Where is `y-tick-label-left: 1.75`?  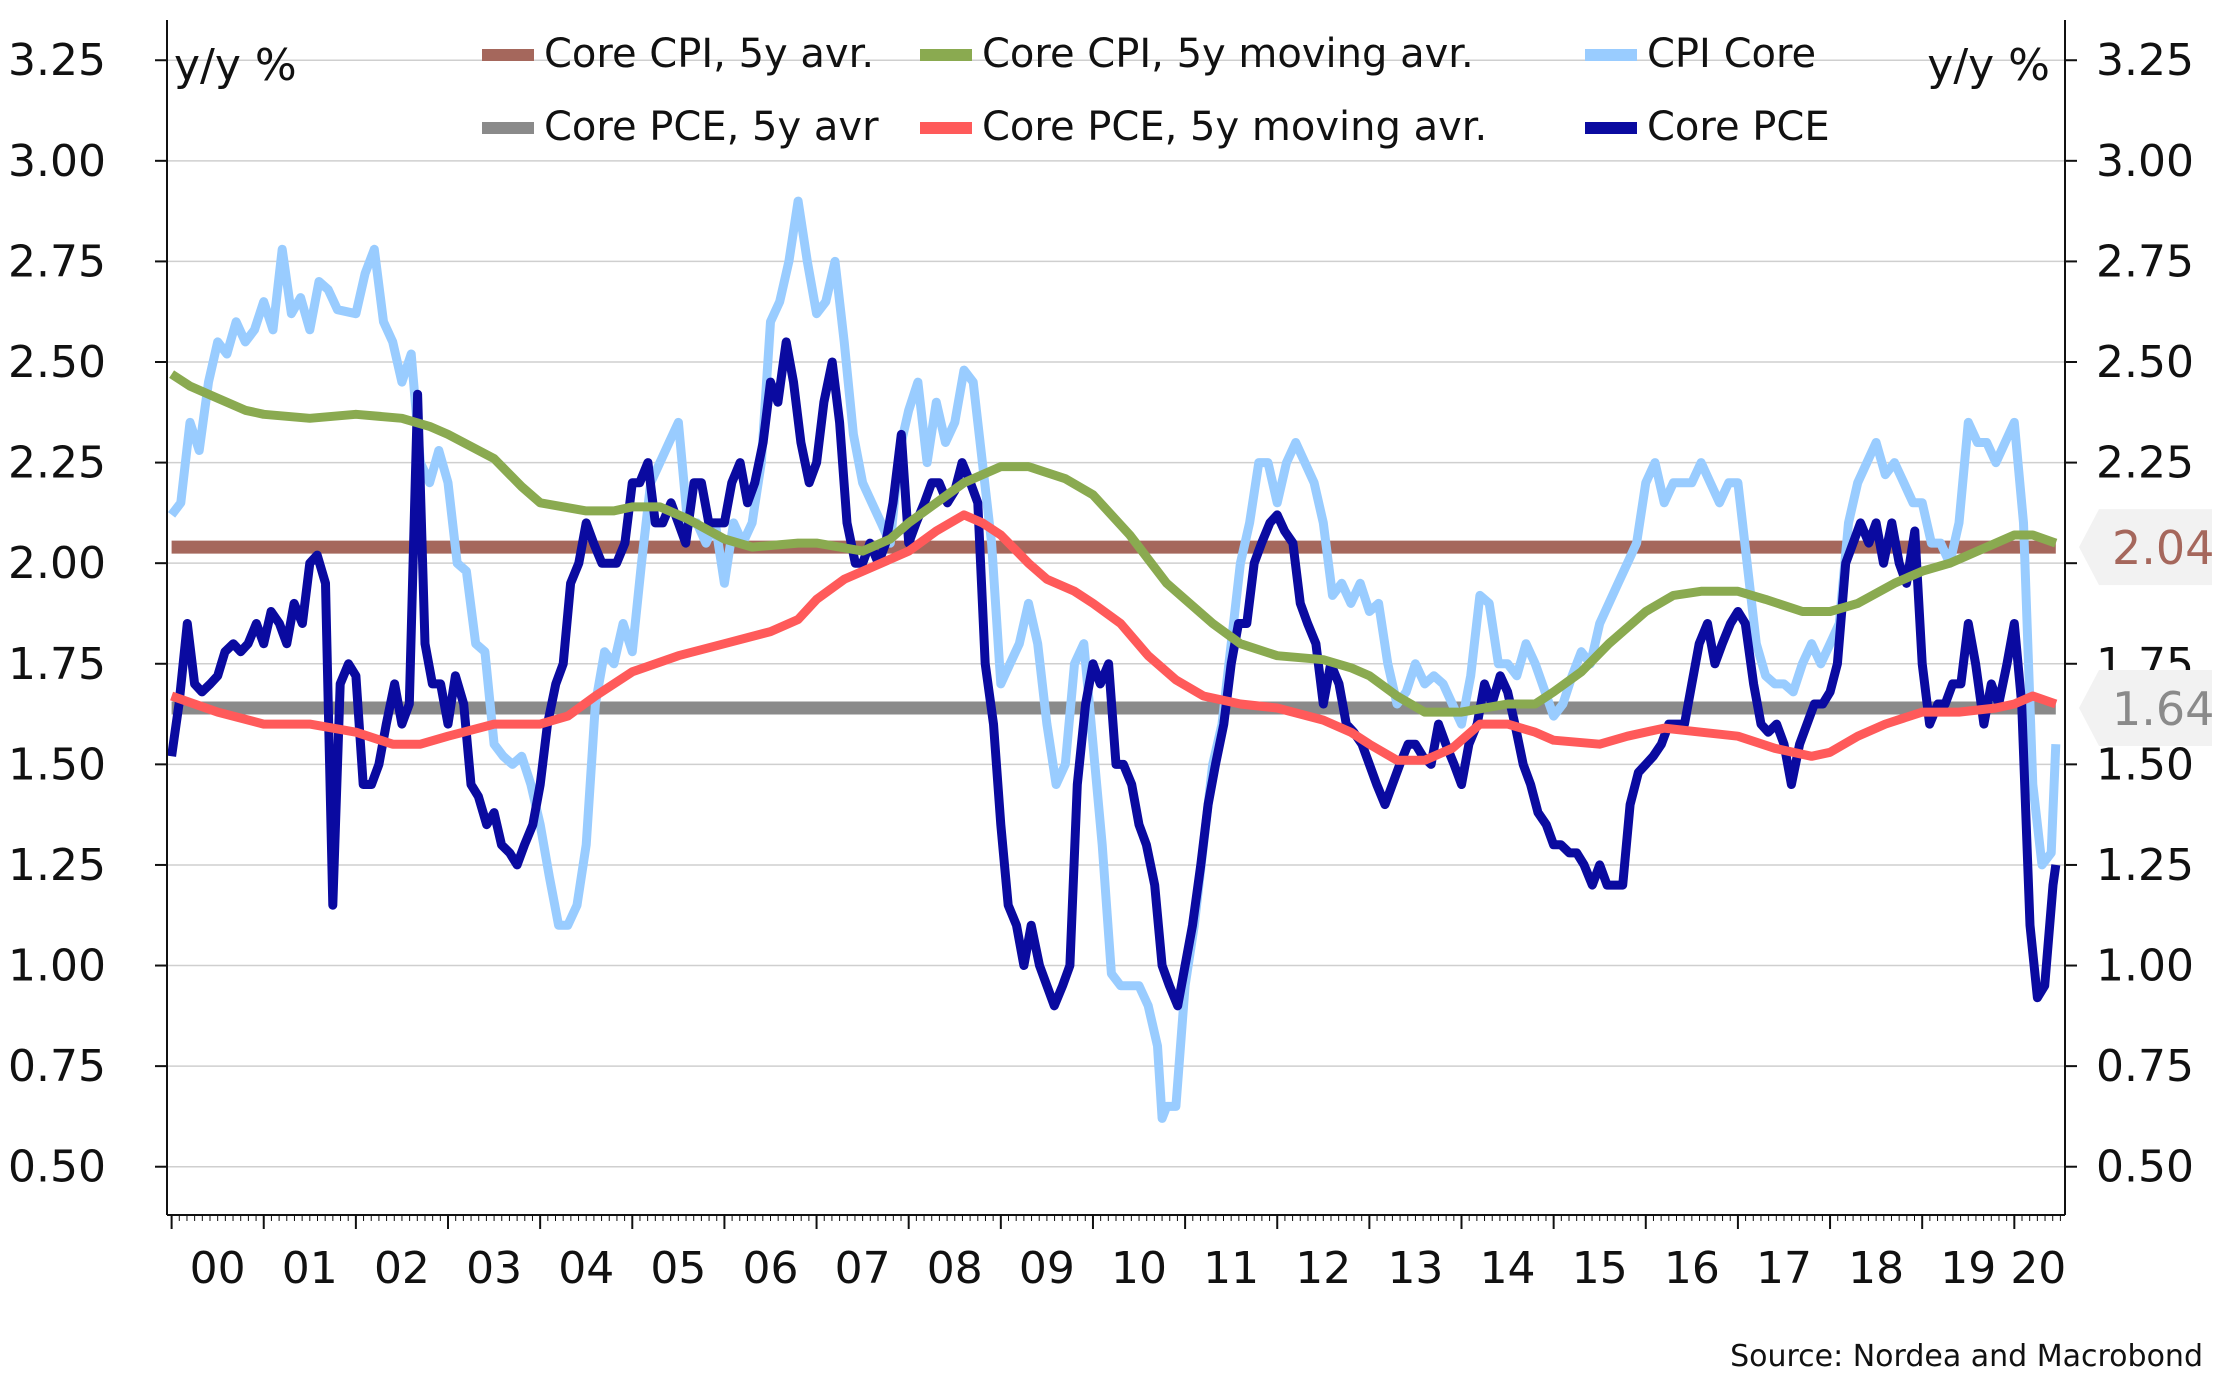
y-tick-label-left: 1.75 is located at coordinates (57, 664).